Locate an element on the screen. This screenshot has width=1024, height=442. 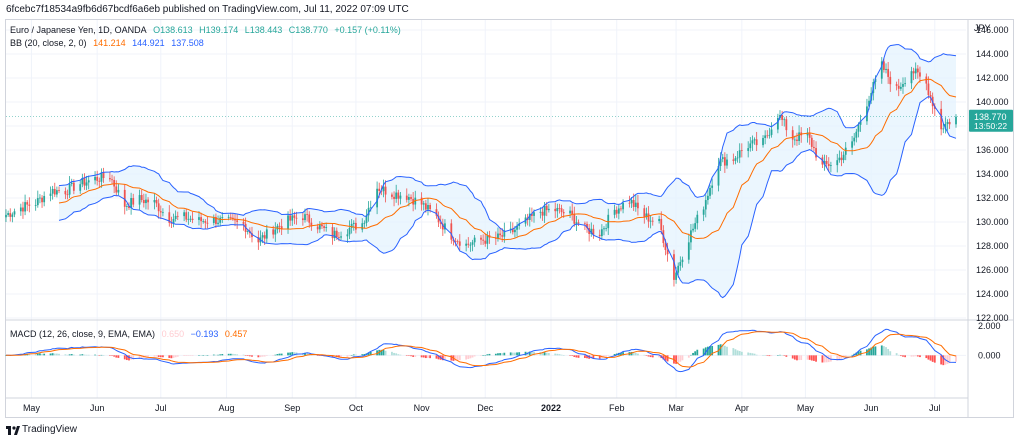
macd-layer is located at coordinates (485, 350).